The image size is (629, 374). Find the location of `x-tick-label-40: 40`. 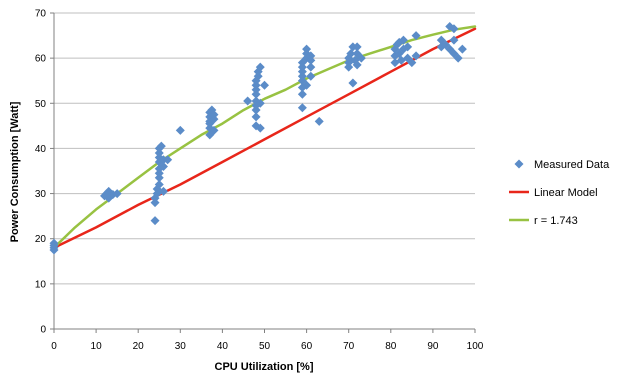

x-tick-label-40: 40 is located at coordinates (223, 346).